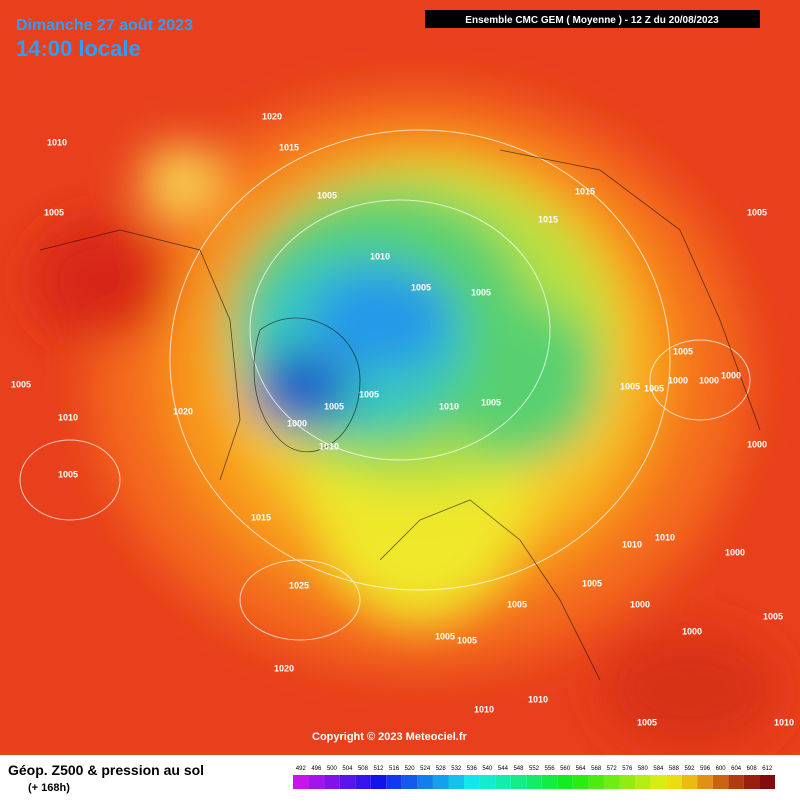 The width and height of the screenshot is (800, 805). Describe the element at coordinates (674, 769) in the screenshot. I see `legend-label: 588` at that location.